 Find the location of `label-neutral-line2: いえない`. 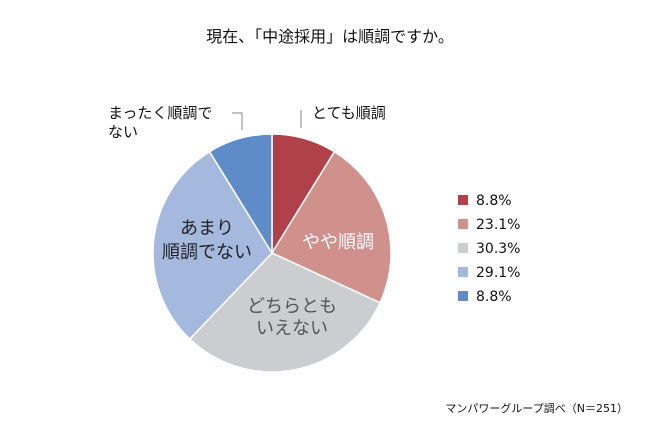

label-neutral-line2: いえない is located at coordinates (292, 328).